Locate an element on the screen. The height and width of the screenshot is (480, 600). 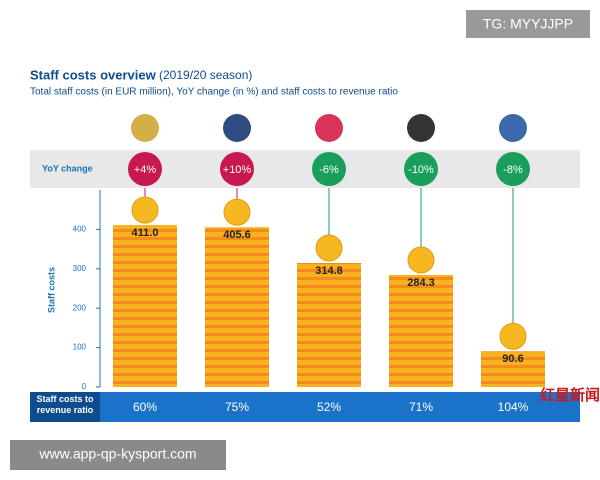
yoy-label: YoY change is located at coordinates (67, 168).